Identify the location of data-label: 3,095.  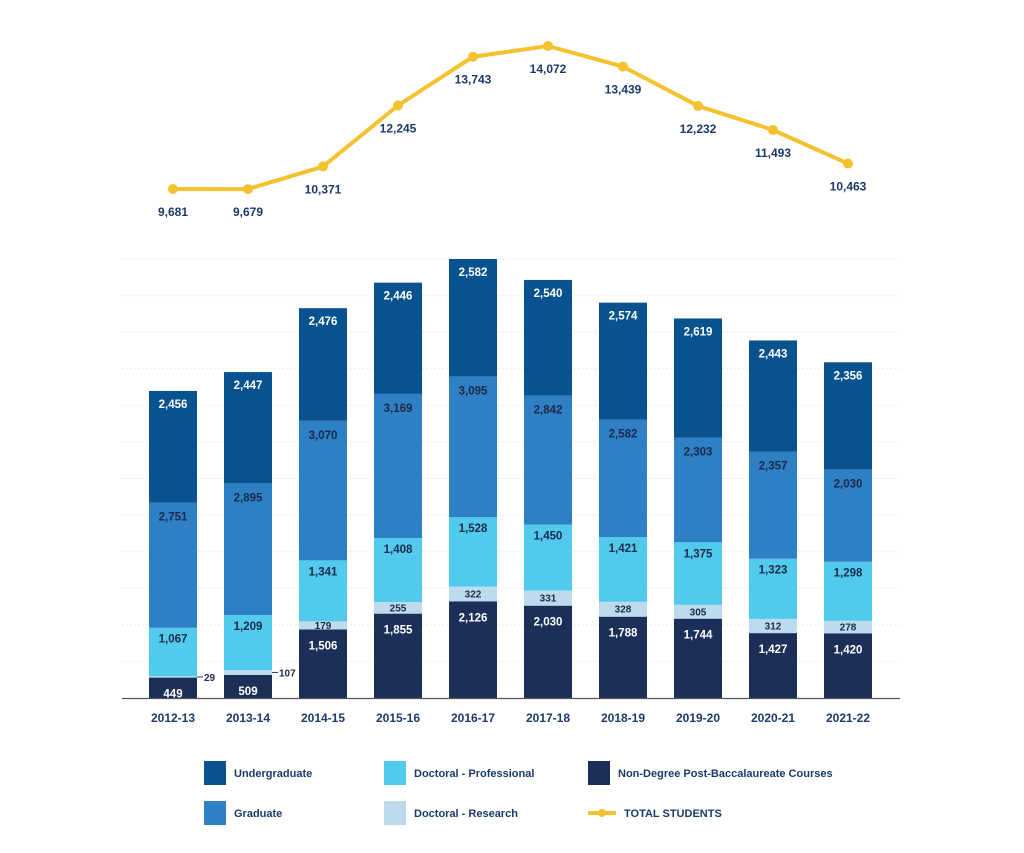
(473, 391).